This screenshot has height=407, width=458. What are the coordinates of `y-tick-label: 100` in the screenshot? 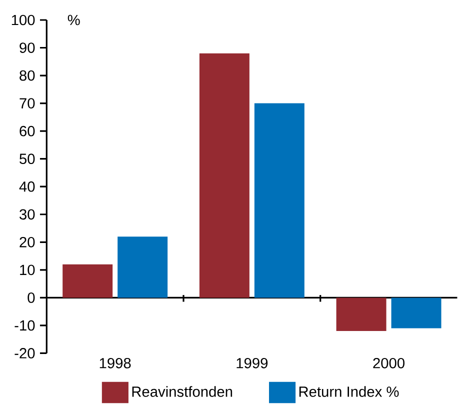 It's located at (23, 20).